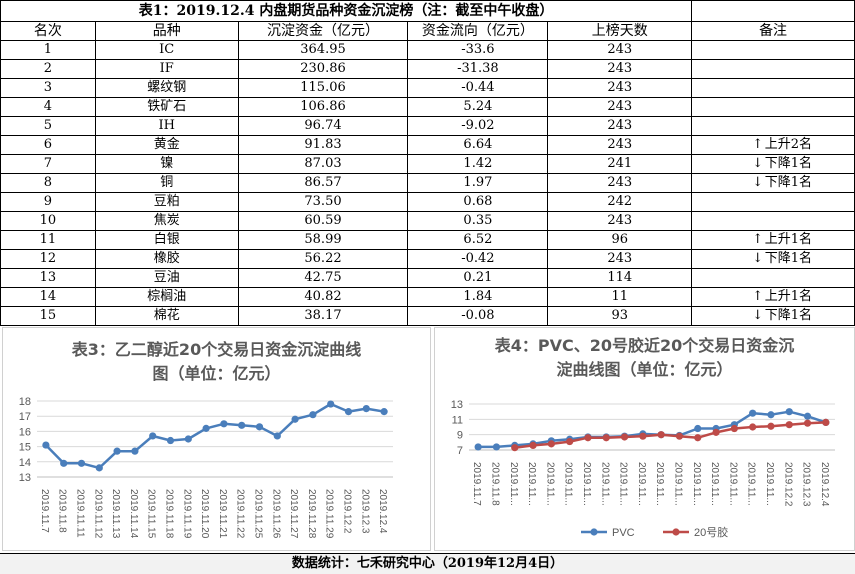 The height and width of the screenshot is (574, 855). I want to click on cell-funds: 86.57, so click(323, 183).